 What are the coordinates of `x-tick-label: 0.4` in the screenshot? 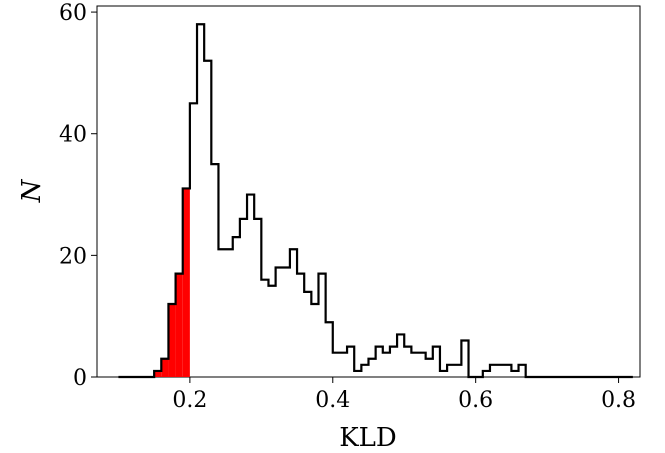 It's located at (332, 400).